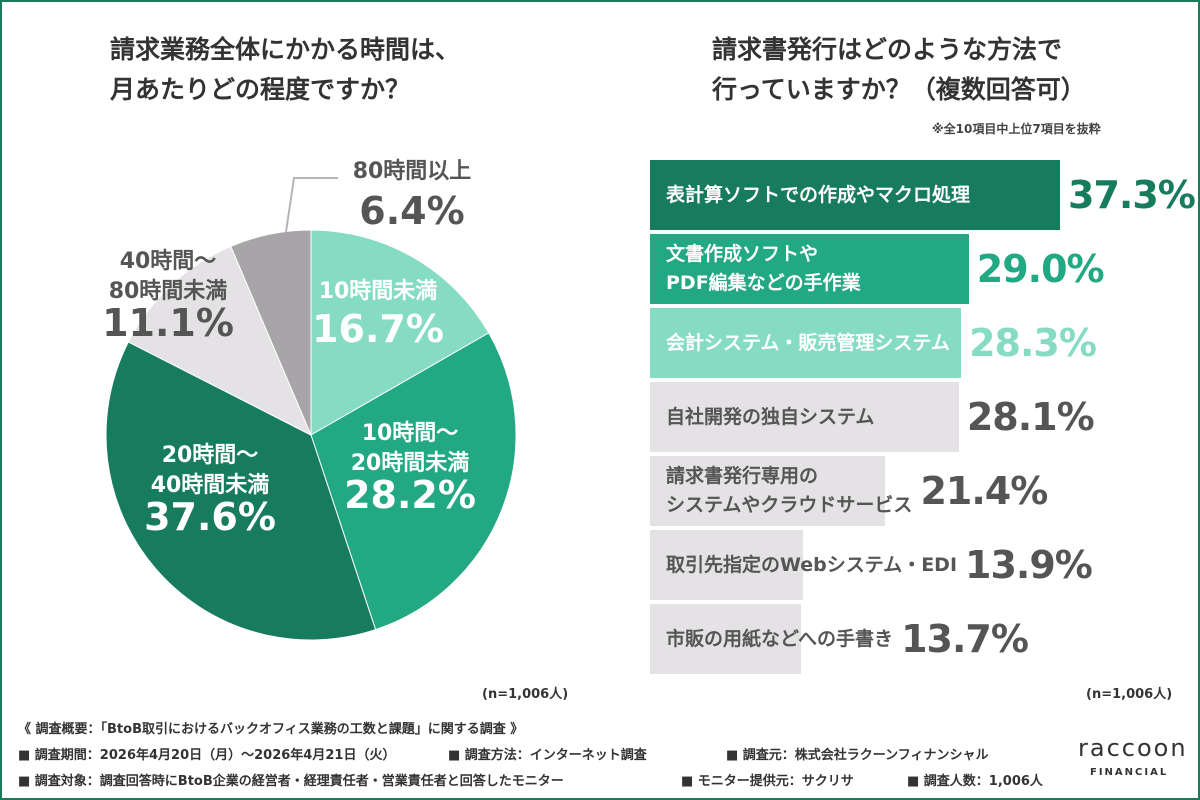 This screenshot has width=1200, height=800. I want to click on pie-slice-value: 16.7%, so click(378, 329).